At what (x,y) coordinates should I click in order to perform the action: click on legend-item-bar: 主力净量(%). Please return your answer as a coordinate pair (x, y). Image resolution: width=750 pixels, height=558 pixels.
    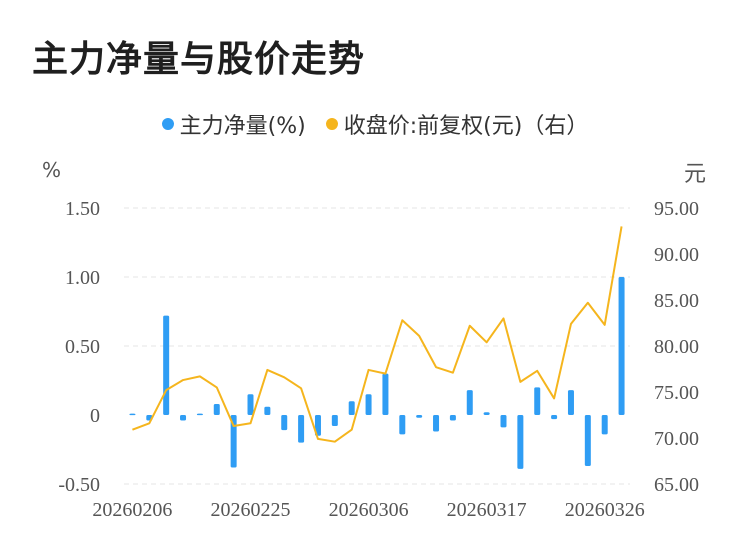
    Looking at the image, I should click on (233, 124).